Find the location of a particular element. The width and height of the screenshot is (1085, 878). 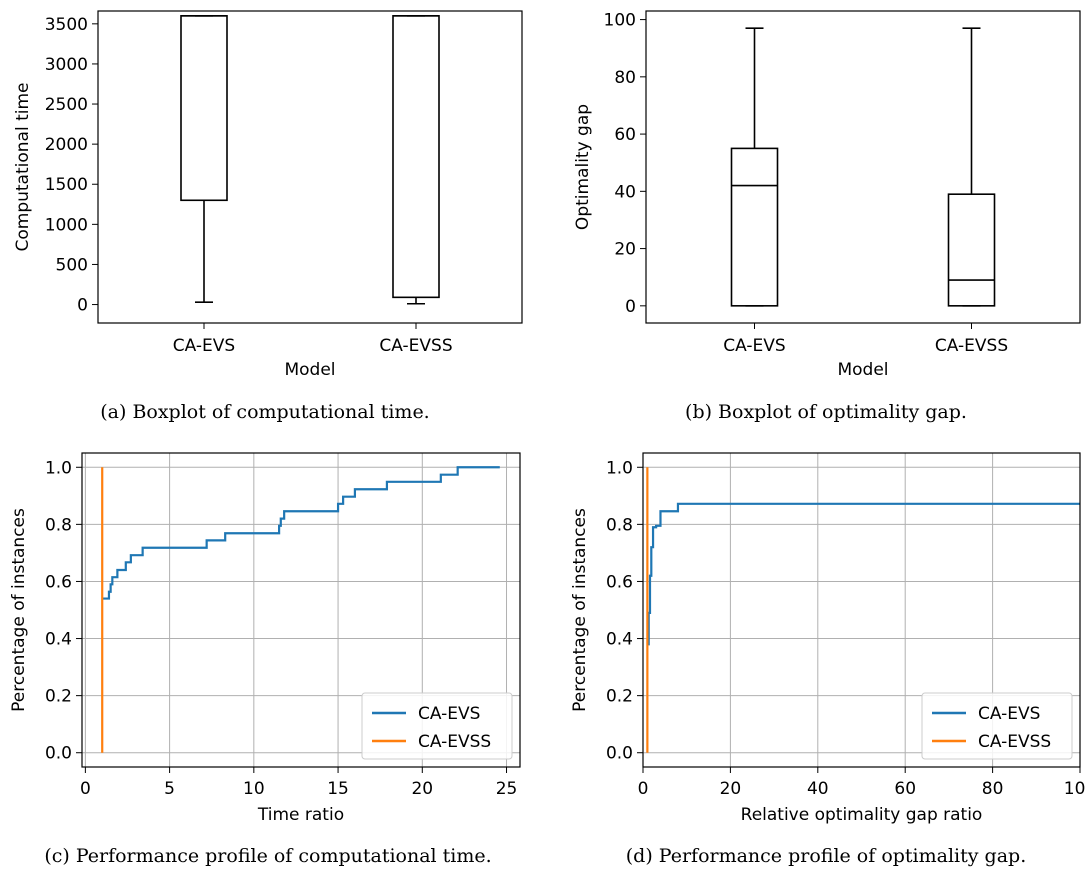

x-tick-label: 60 is located at coordinates (905, 789).